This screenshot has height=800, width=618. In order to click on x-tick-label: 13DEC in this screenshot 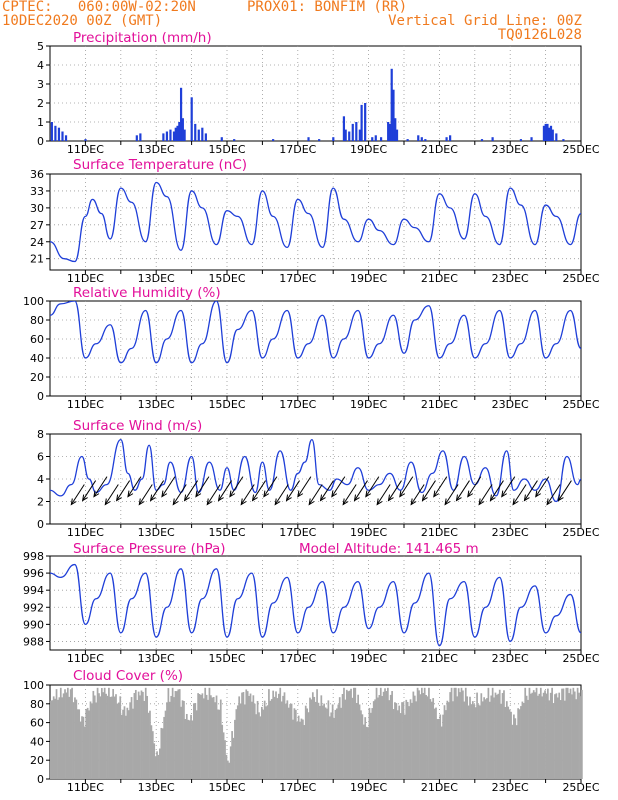, I will do `click(156, 787)`.